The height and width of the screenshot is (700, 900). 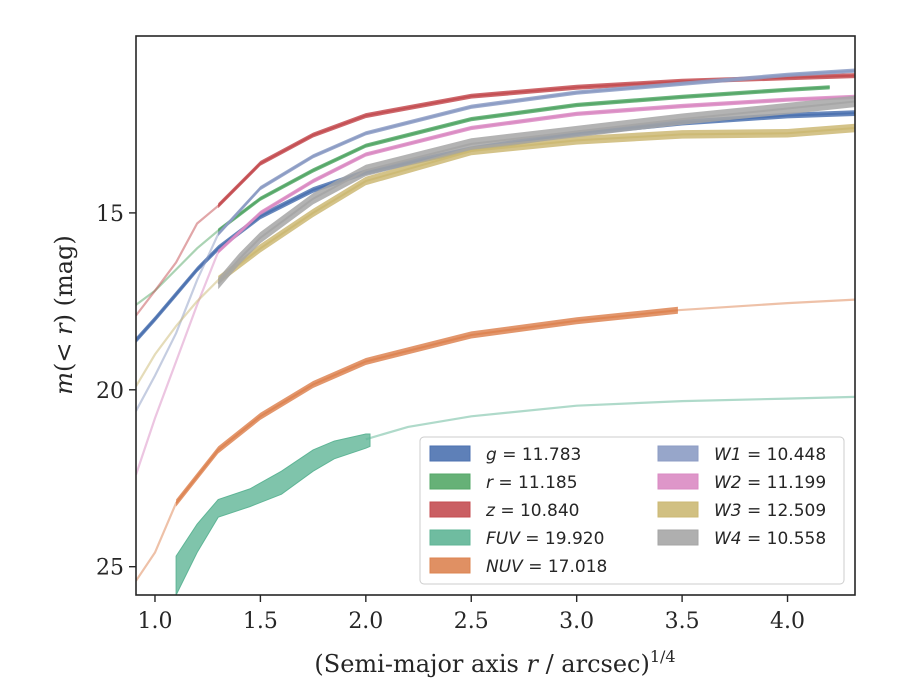 What do you see at coordinates (576, 621) in the screenshot?
I see `x-tick-label: 3.0` at bounding box center [576, 621].